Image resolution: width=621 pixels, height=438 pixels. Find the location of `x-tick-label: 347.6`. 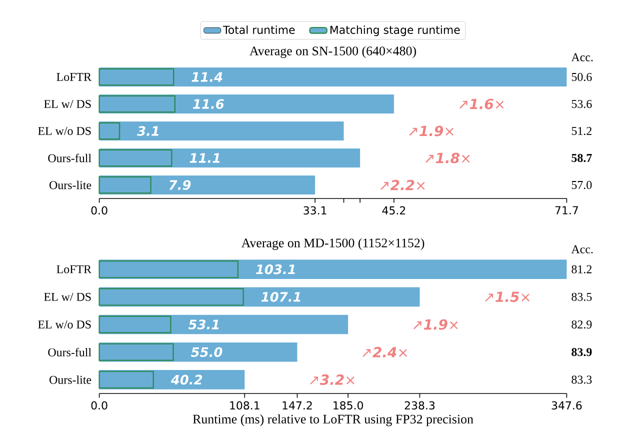

x-tick-label: 347.6 is located at coordinates (567, 405).